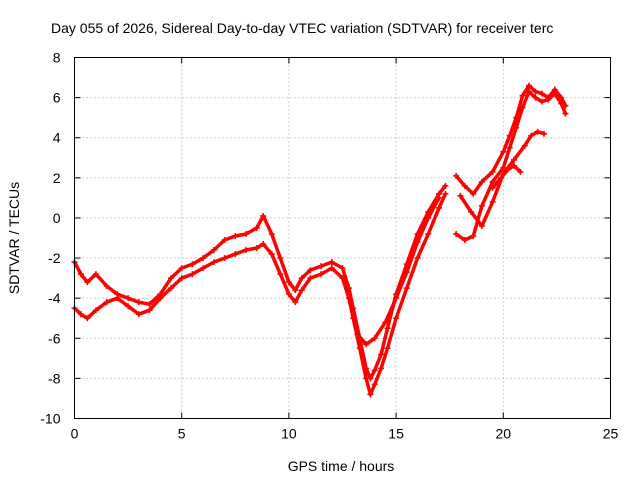 This screenshot has width=640, height=480. What do you see at coordinates (504, 434) in the screenshot?
I see `x-tick-label: 20` at bounding box center [504, 434].